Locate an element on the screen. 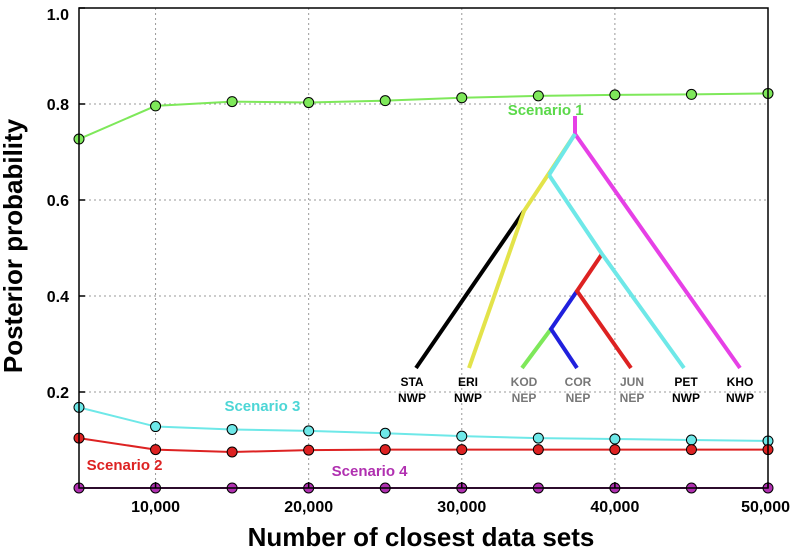  tree-leaf-code: KOD is located at coordinates (524, 382).